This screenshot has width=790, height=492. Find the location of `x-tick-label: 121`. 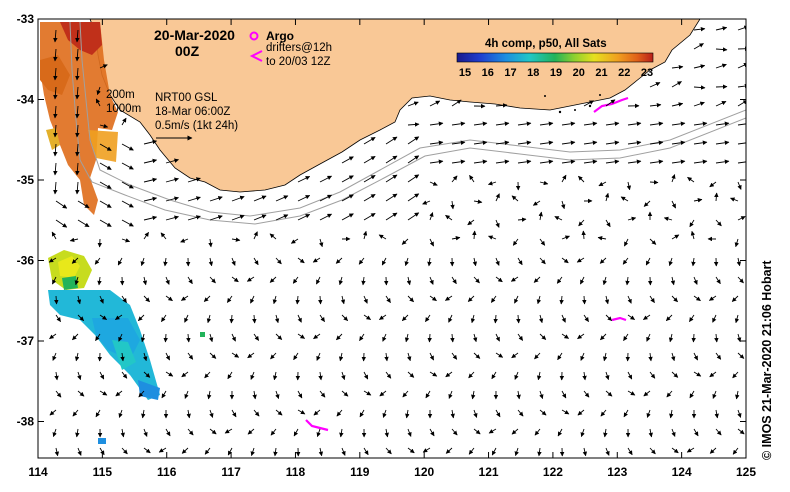

x-tick-label: 121 is located at coordinates (489, 472).